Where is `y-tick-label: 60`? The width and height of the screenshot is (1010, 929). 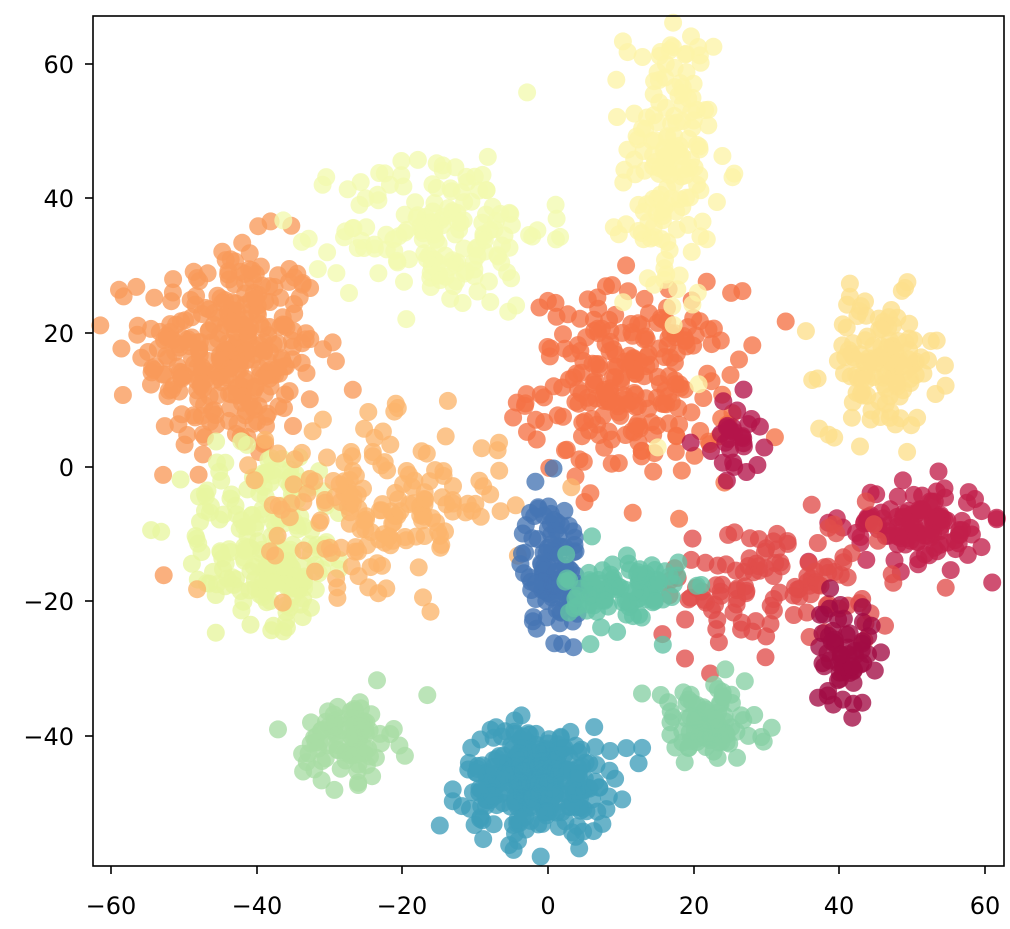 y-tick-label: 60 is located at coordinates (58, 65).